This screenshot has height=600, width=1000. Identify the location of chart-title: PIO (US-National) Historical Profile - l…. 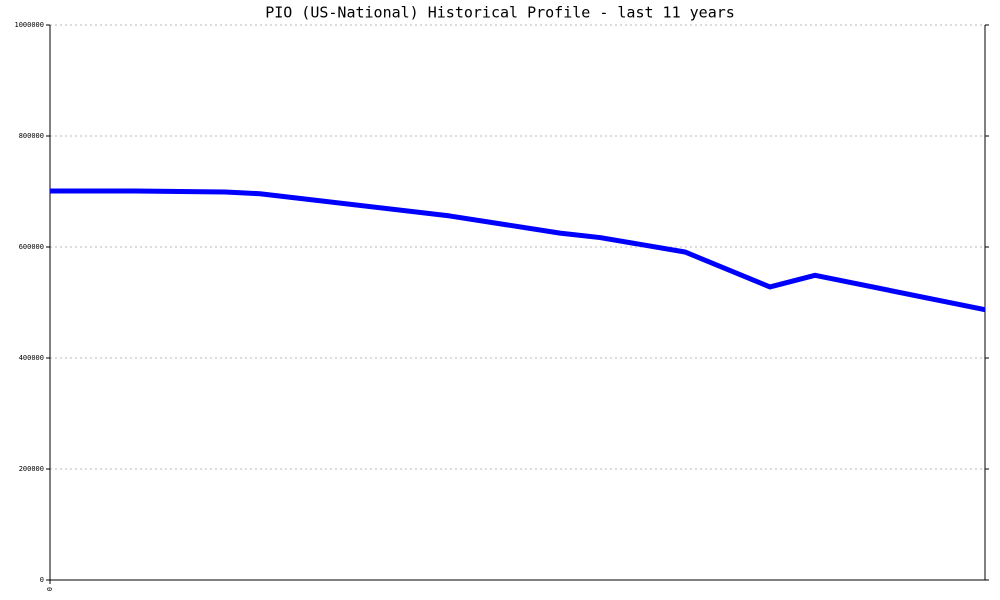
(500, 13).